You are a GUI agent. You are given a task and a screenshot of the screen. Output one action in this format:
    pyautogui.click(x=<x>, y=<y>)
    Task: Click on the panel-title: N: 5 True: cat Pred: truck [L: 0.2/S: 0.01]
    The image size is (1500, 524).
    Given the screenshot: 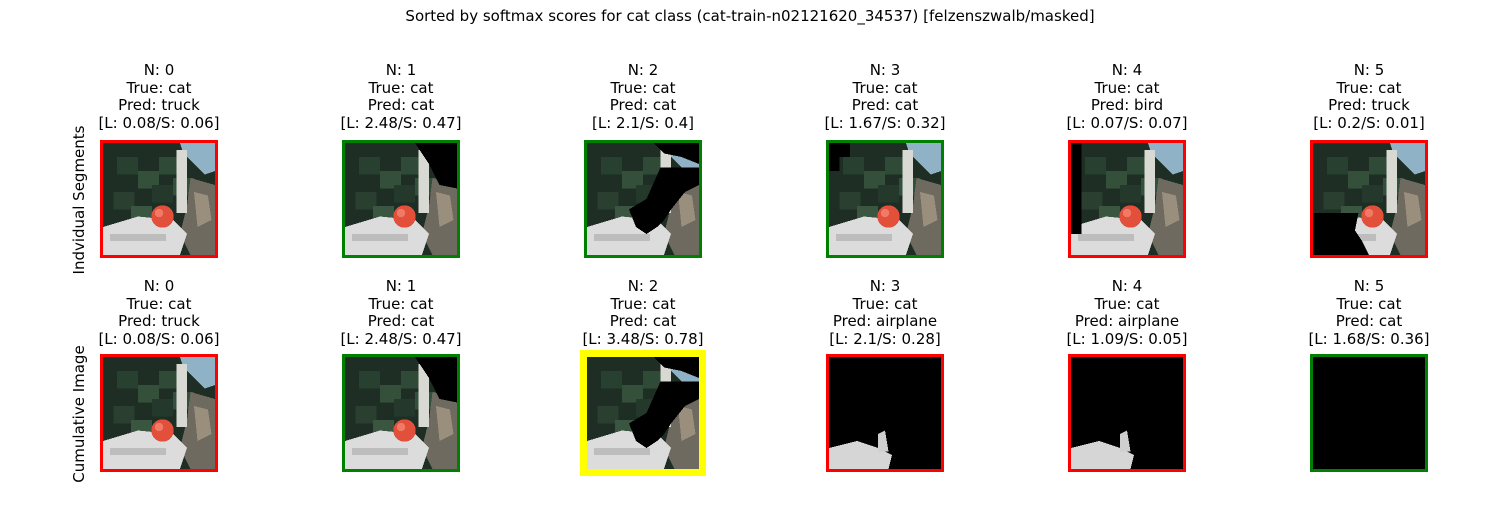 What is the action you would take?
    pyautogui.click(x=1369, y=96)
    